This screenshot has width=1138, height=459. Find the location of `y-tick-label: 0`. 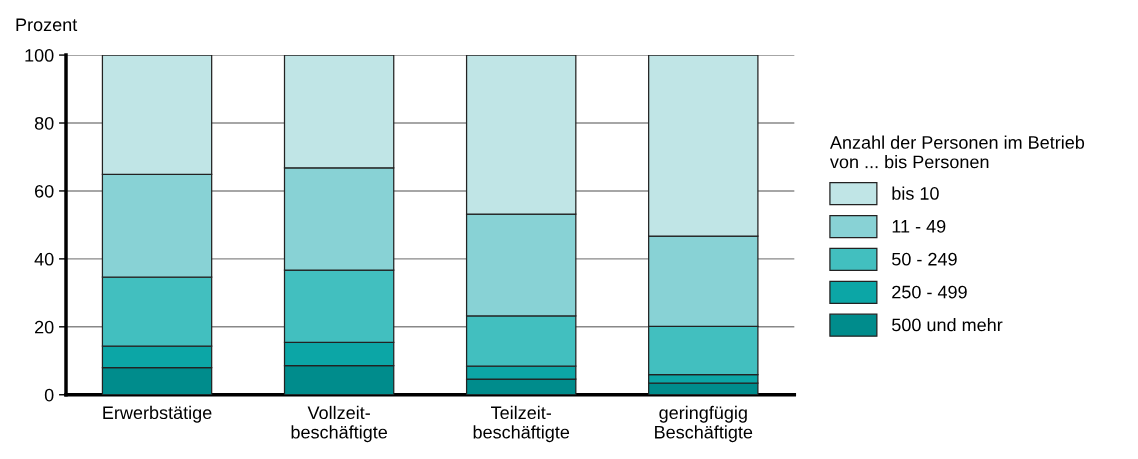

y-tick-label: 0 is located at coordinates (49, 395).